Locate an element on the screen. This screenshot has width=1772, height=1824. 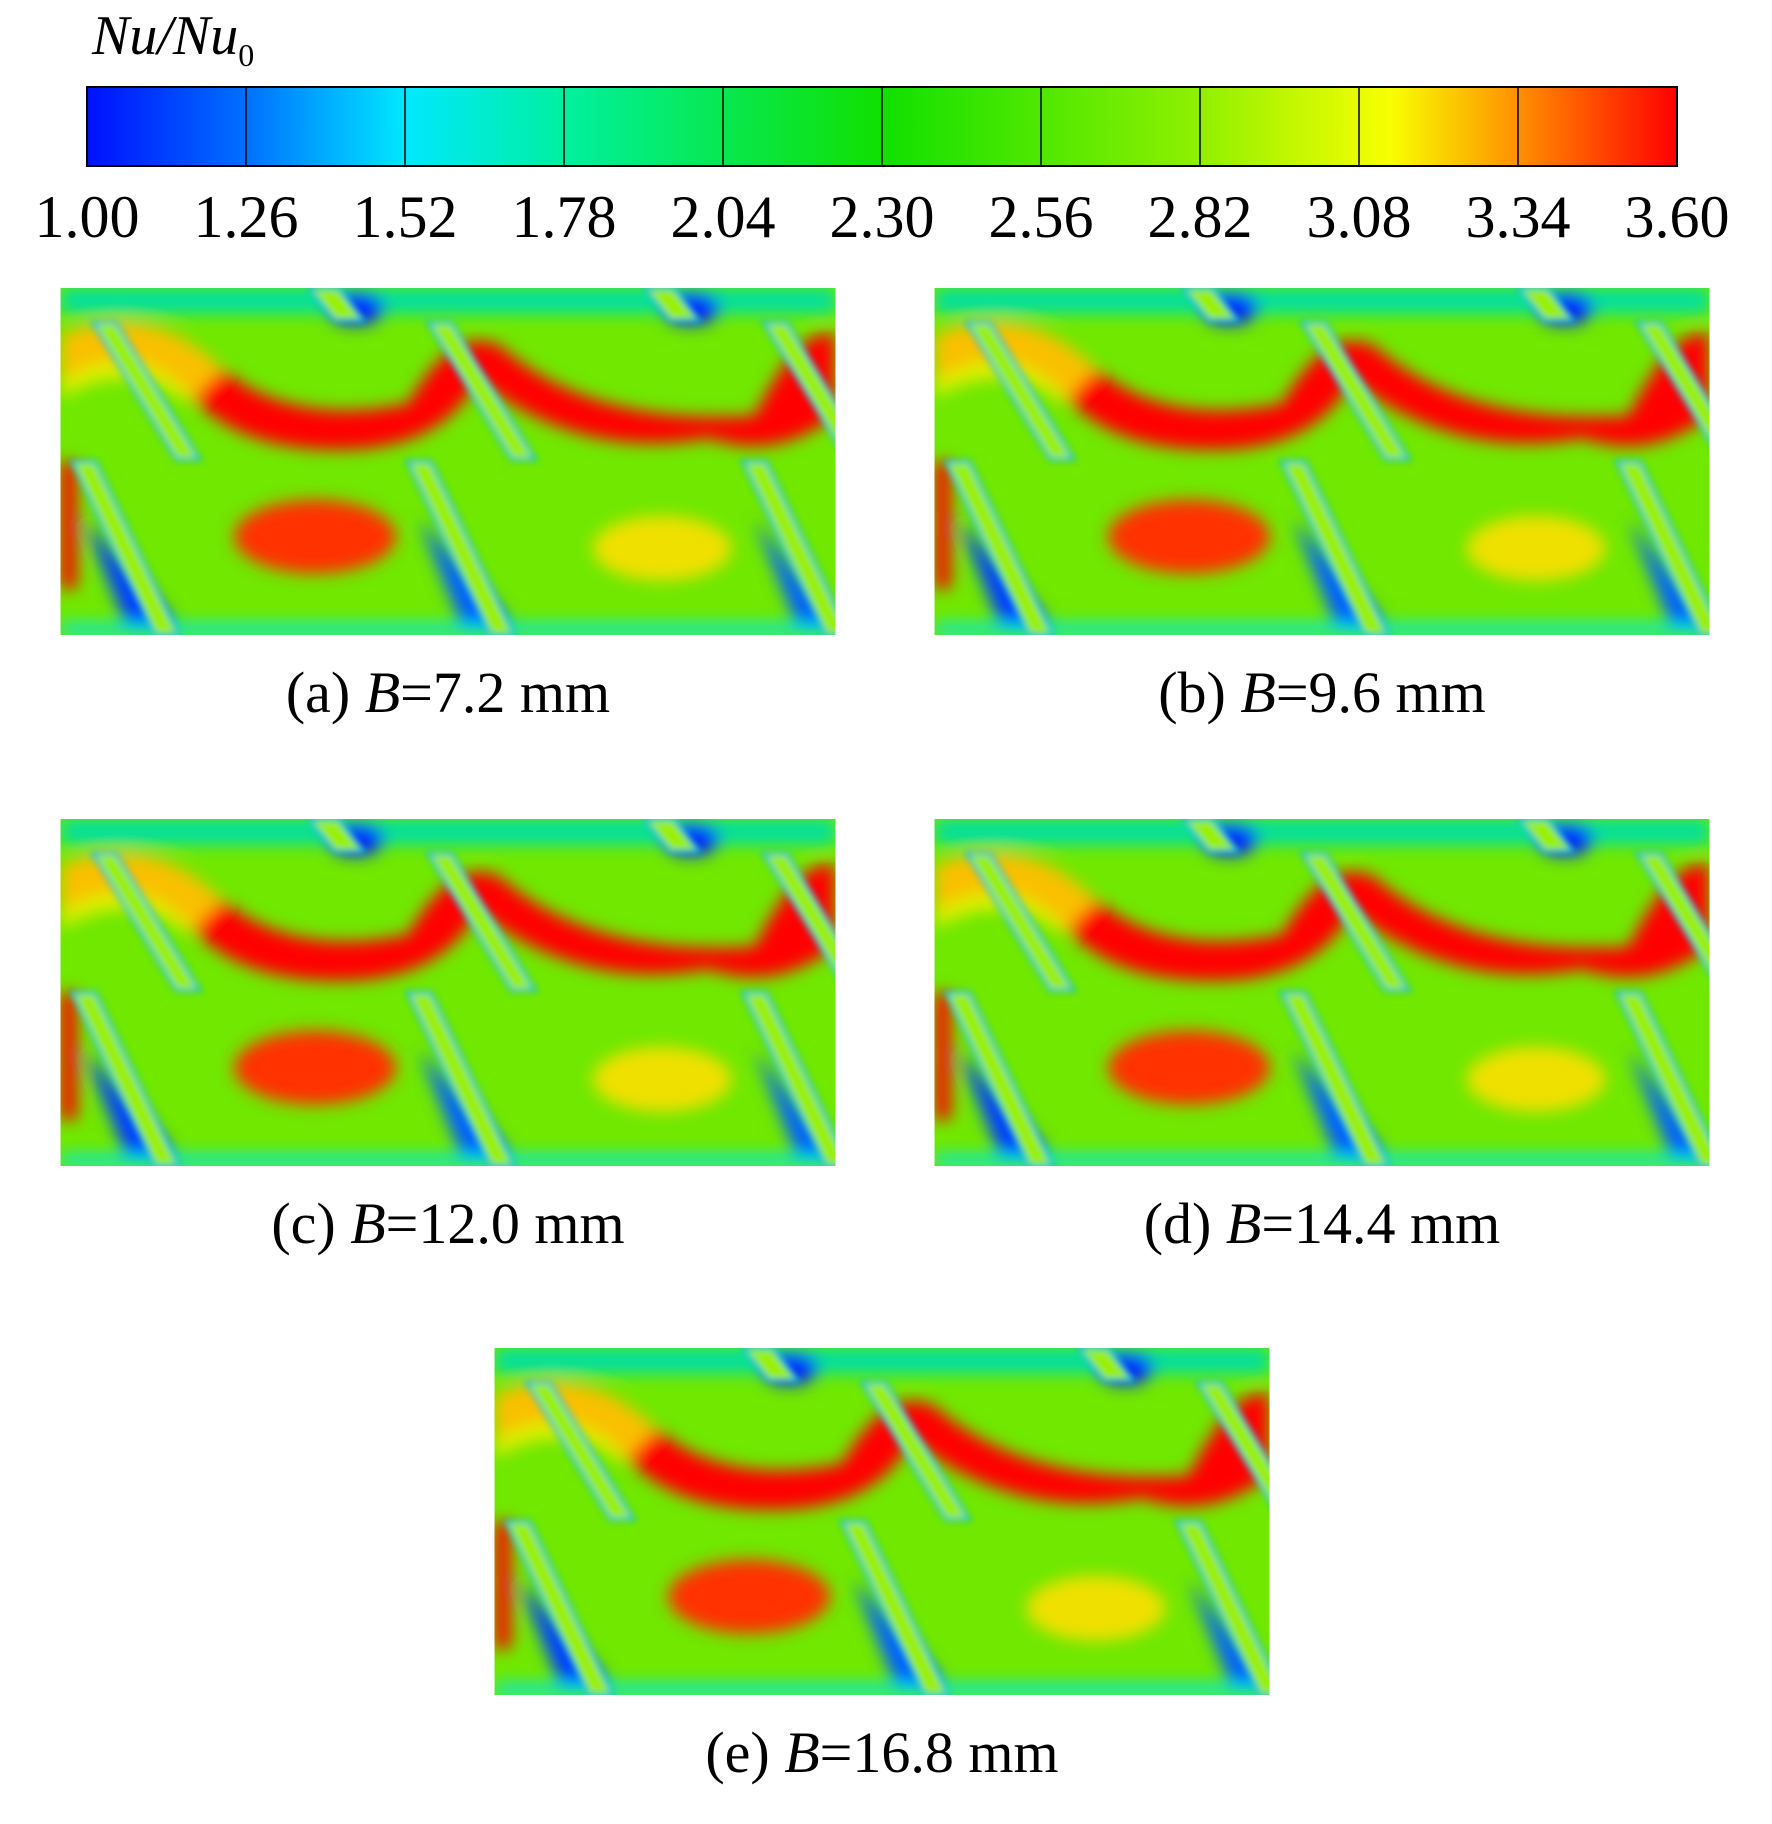
panel-caption: (d) B=14.4 mm is located at coordinates (1322, 1223).